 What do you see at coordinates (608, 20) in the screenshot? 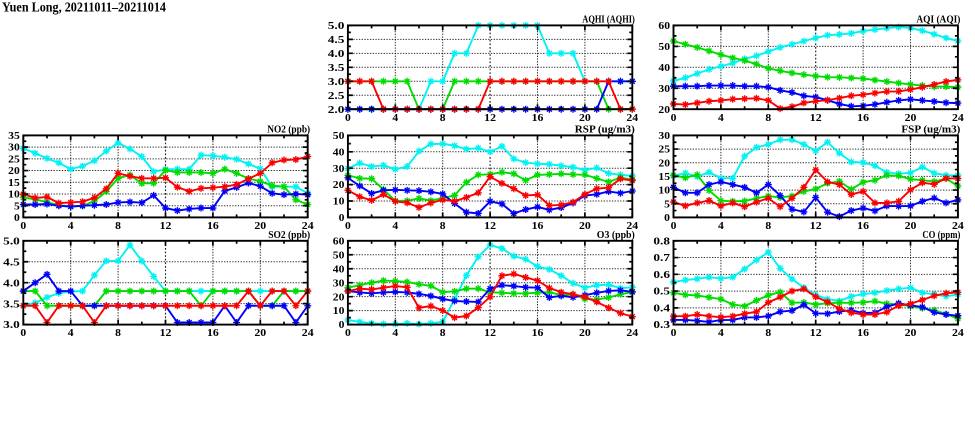
I see `svg-text: AQHI (AQHI)` at bounding box center [608, 20].